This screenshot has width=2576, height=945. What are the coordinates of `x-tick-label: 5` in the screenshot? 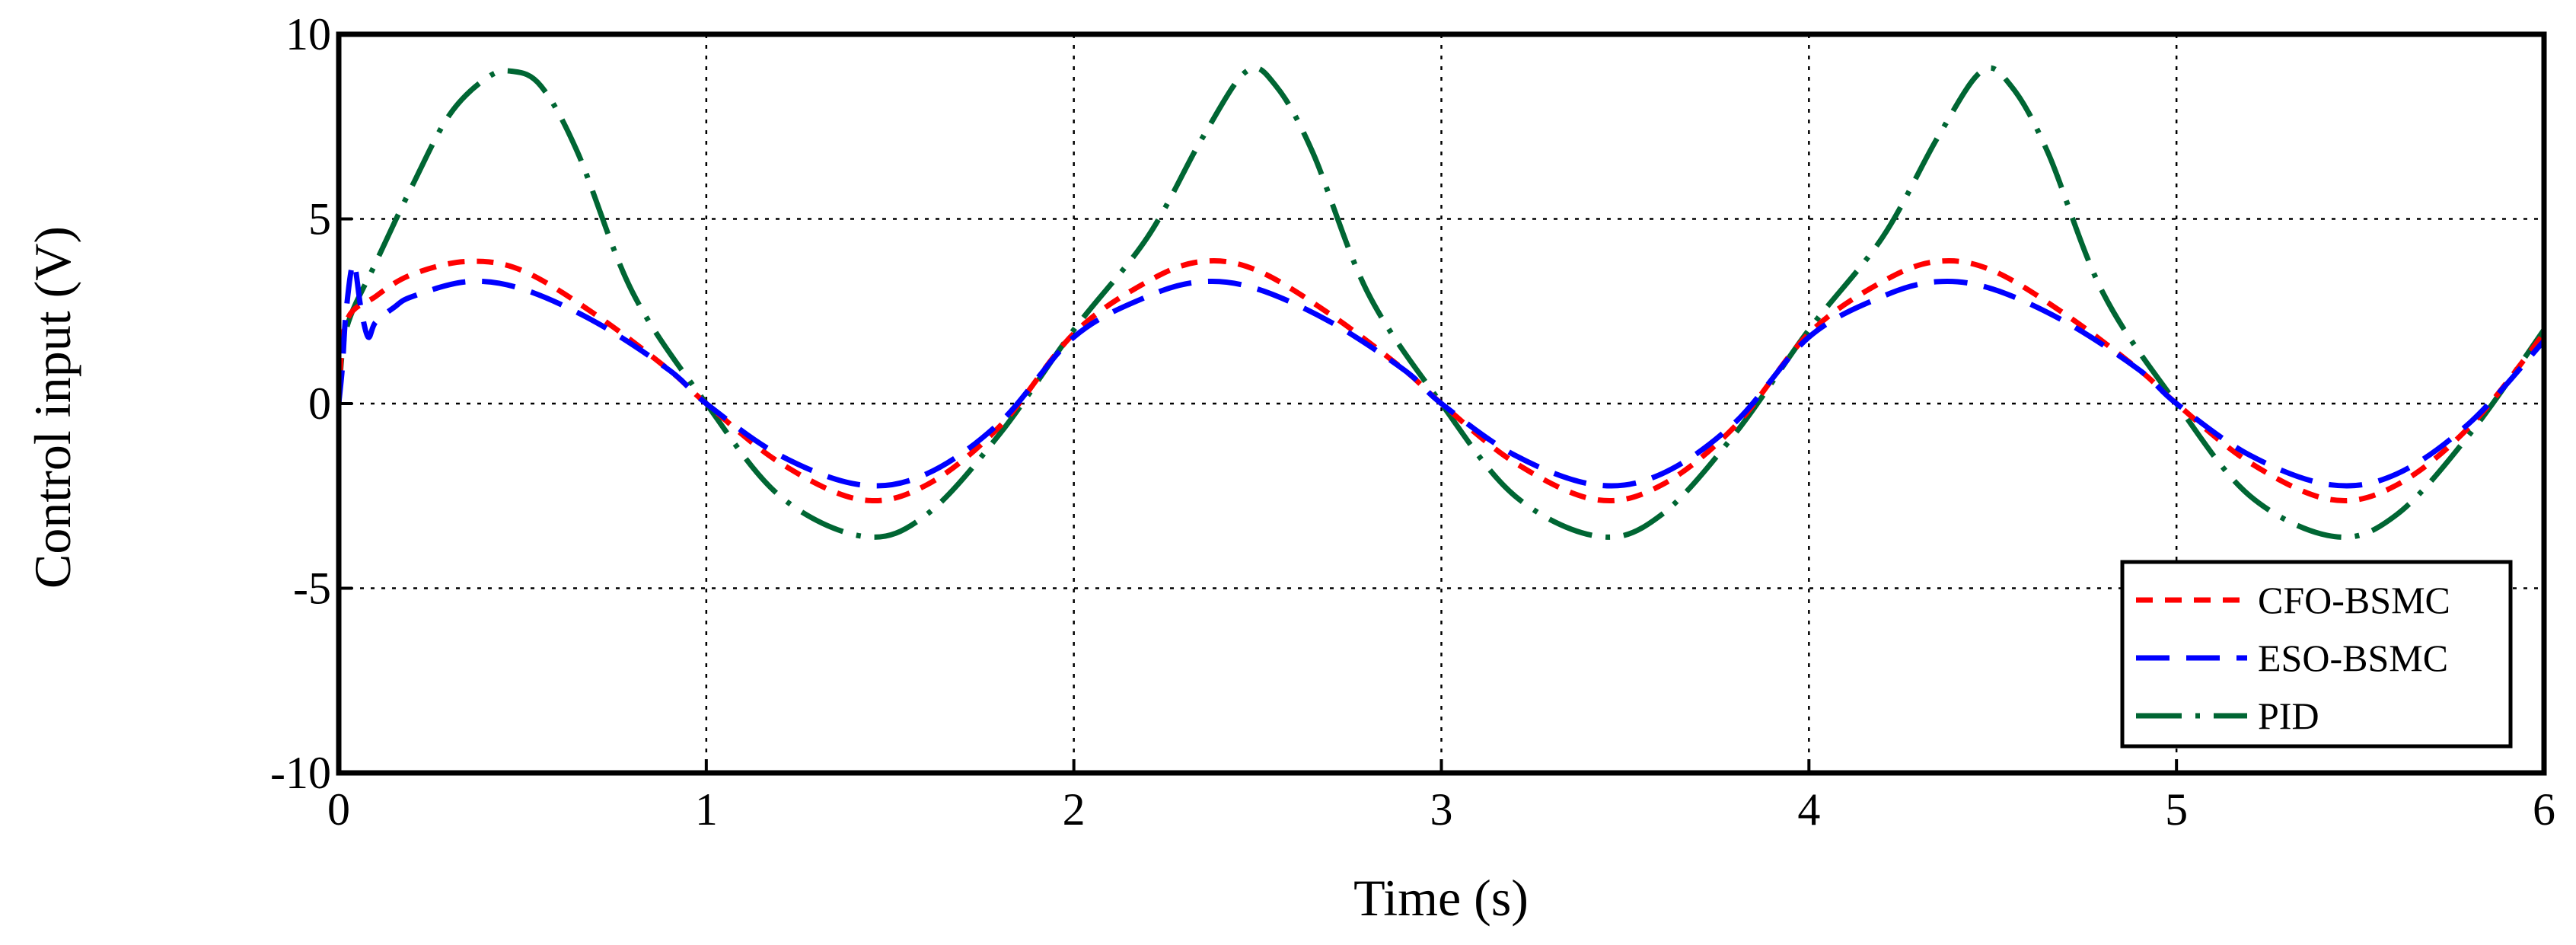 It's located at (2176, 810).